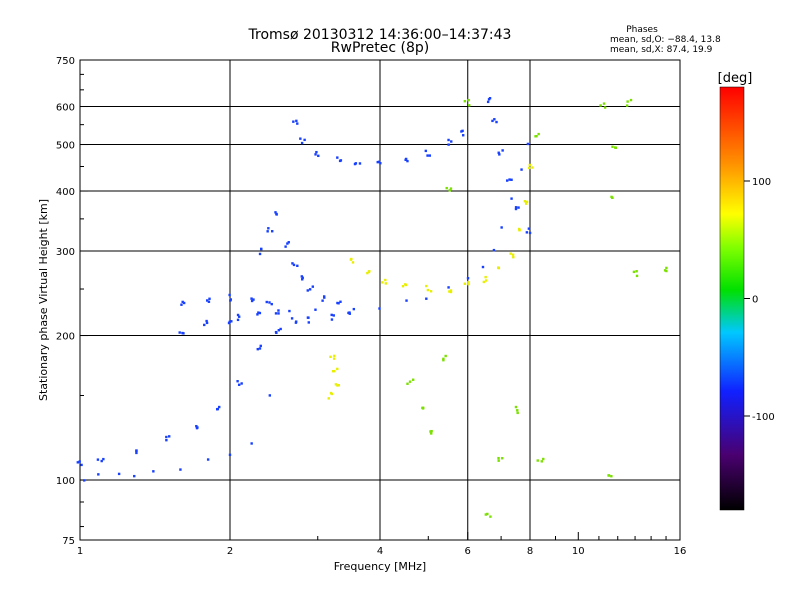 The image size is (800, 600). I want to click on x-tick-label: 8, so click(530, 551).